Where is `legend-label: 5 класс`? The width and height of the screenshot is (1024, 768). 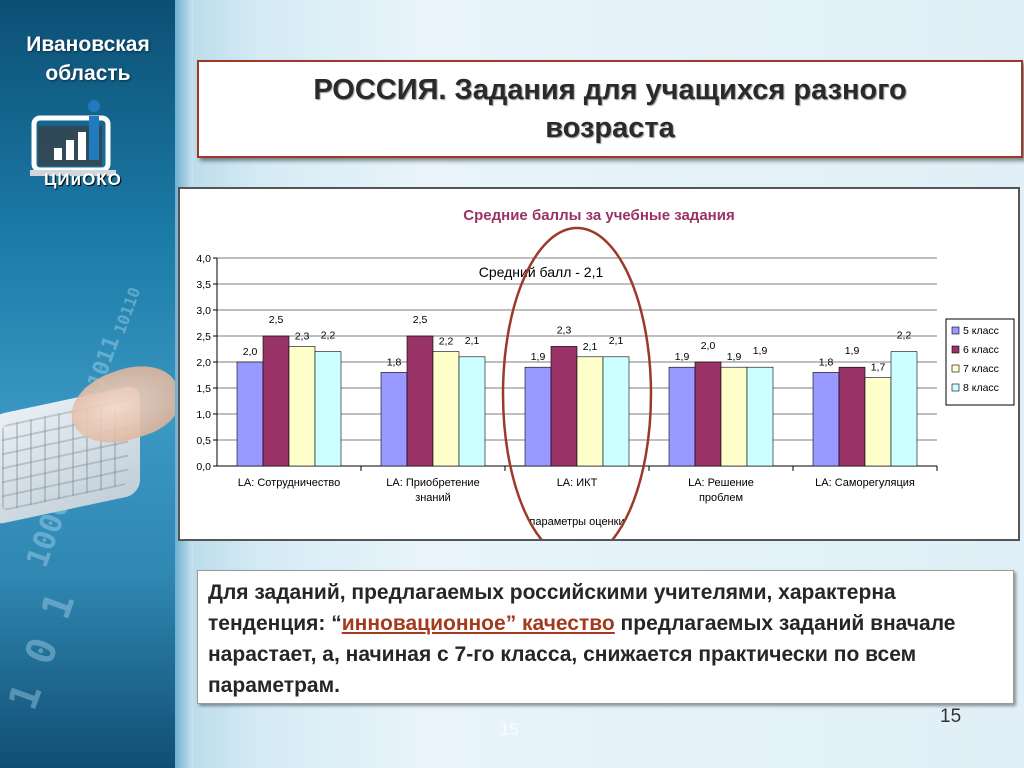 legend-label: 5 класс is located at coordinates (981, 331).